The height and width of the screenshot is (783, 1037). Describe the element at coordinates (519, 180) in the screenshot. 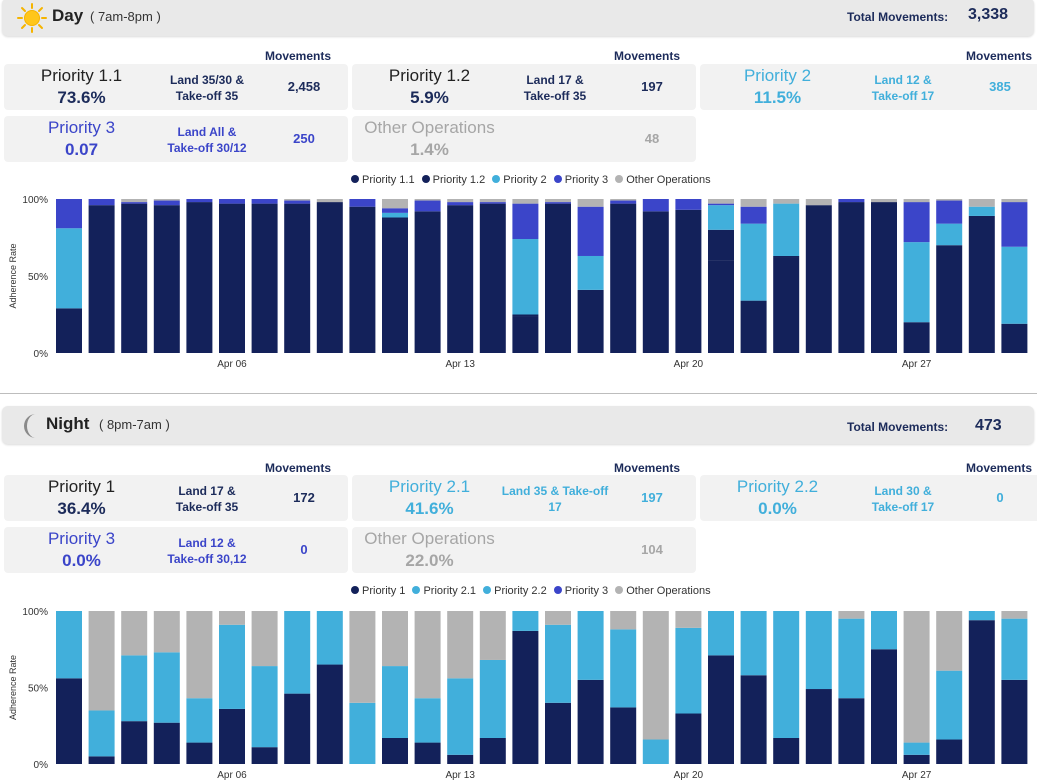

I see `legend-item: Priority 2` at that location.